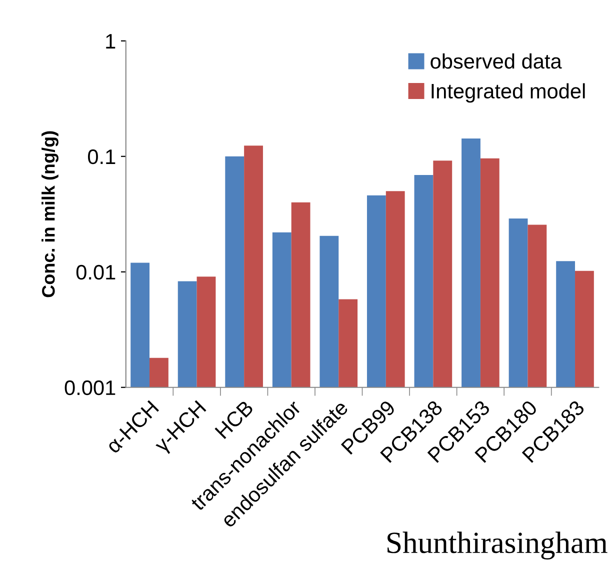 The height and width of the screenshot is (568, 614). Describe the element at coordinates (102, 156) in the screenshot. I see `y-tick-label: 0.1` at that location.